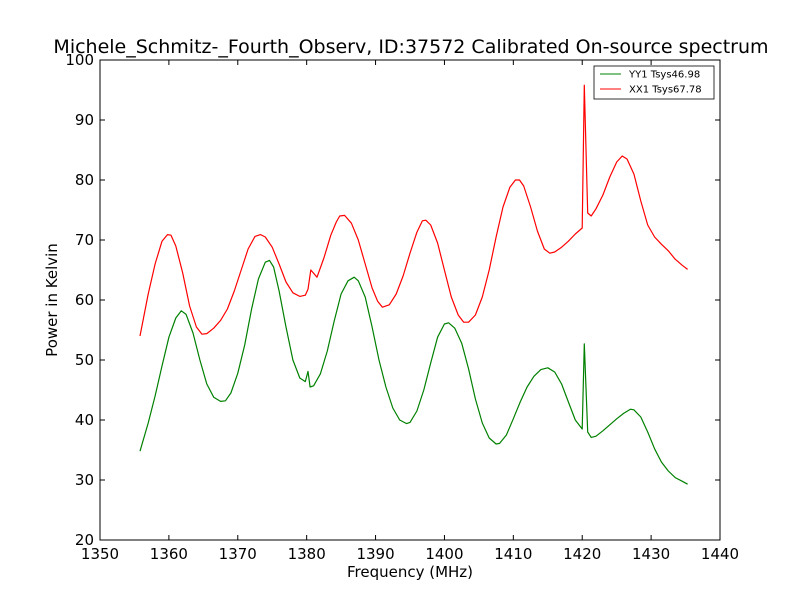 This screenshot has height=600, width=800. Describe the element at coordinates (84, 540) in the screenshot. I see `y-tick-label: 20` at that location.